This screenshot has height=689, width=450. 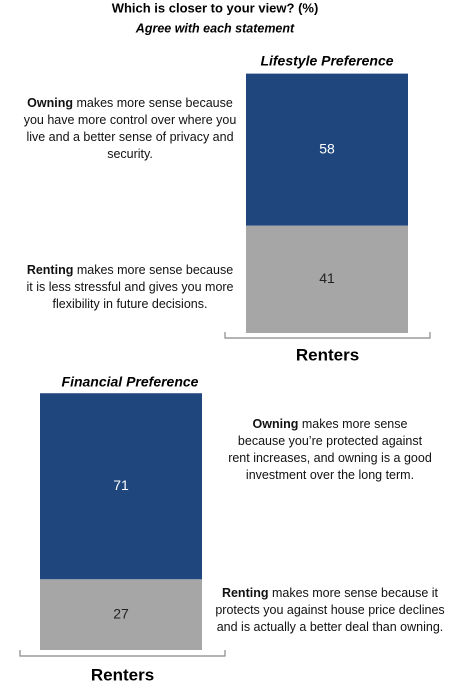 What do you see at coordinates (326, 61) in the screenshot?
I see `chart-title: Lifestyle Preference` at bounding box center [326, 61].